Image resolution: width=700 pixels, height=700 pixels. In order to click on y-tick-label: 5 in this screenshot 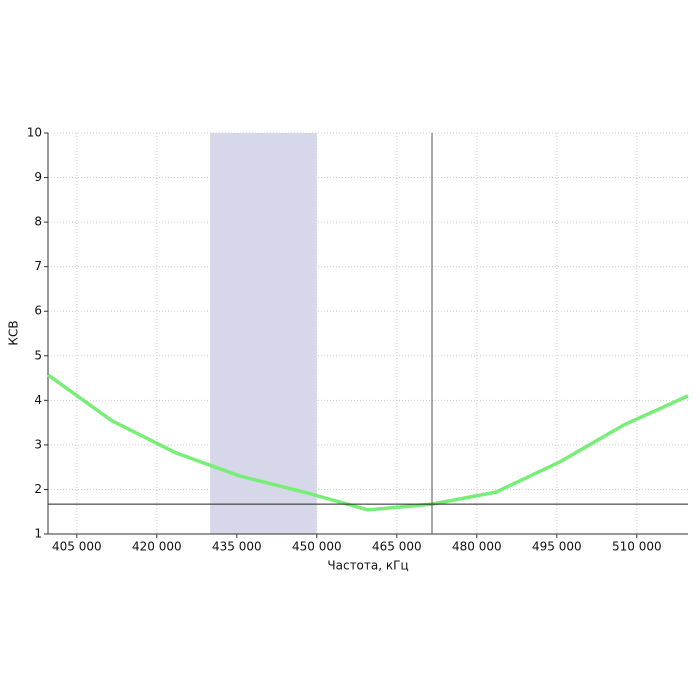, I will do `click(38, 355)`.